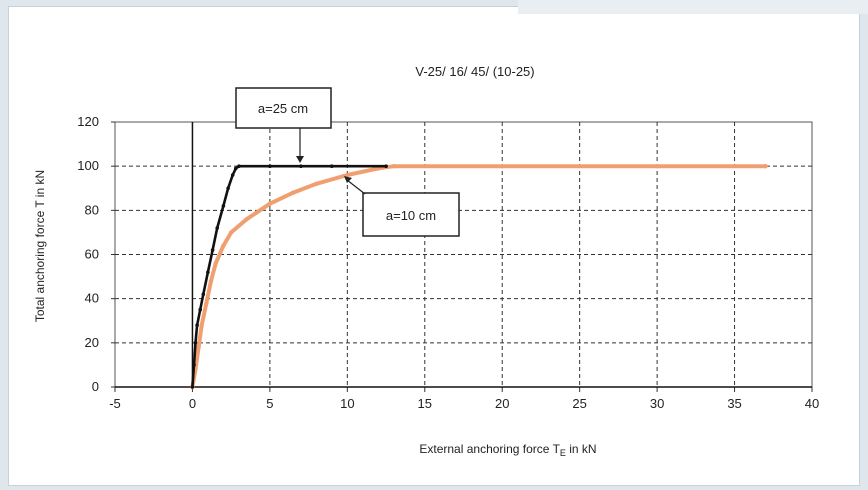 The height and width of the screenshot is (490, 868). Describe the element at coordinates (92, 254) in the screenshot. I see `y-tick-label: 60` at that location.